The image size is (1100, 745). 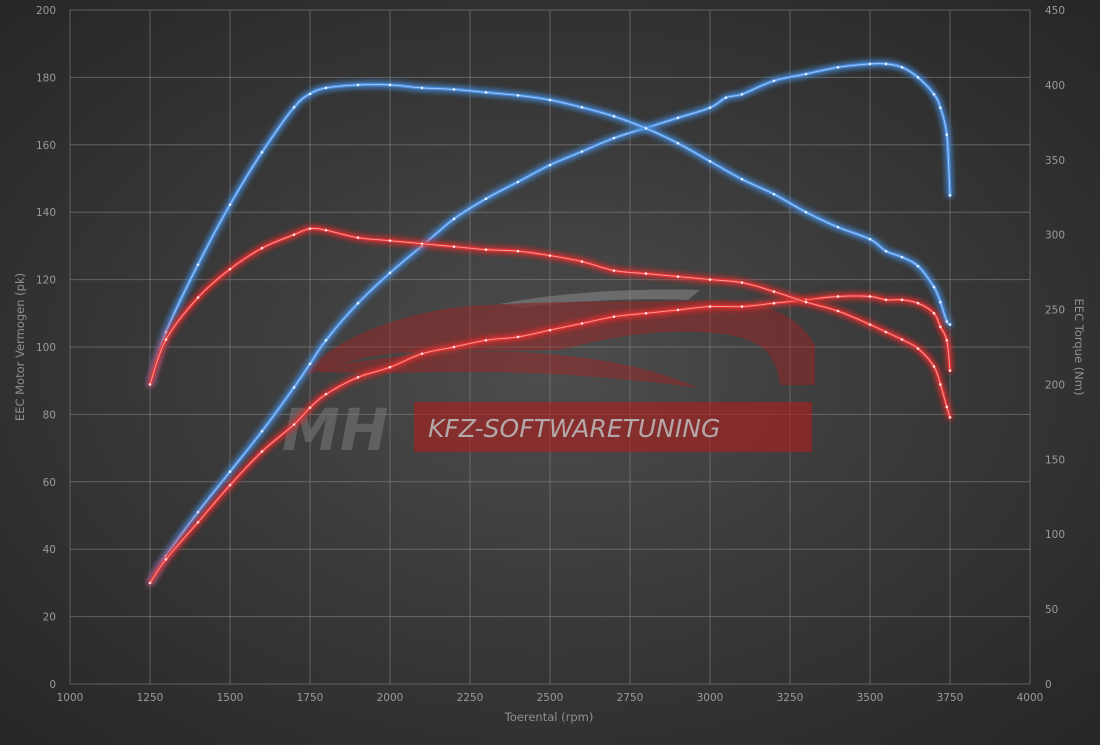 I want to click on x-tick-label: 1750, so click(x=310, y=698).